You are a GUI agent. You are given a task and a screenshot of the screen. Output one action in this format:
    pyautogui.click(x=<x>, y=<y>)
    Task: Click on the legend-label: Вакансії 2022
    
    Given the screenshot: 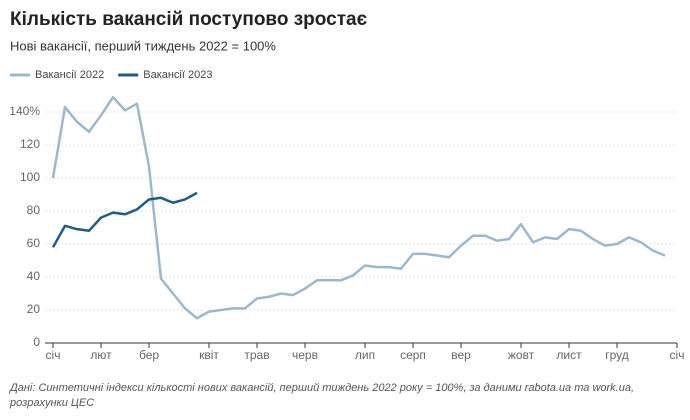 What is the action you would take?
    pyautogui.click(x=69, y=75)
    